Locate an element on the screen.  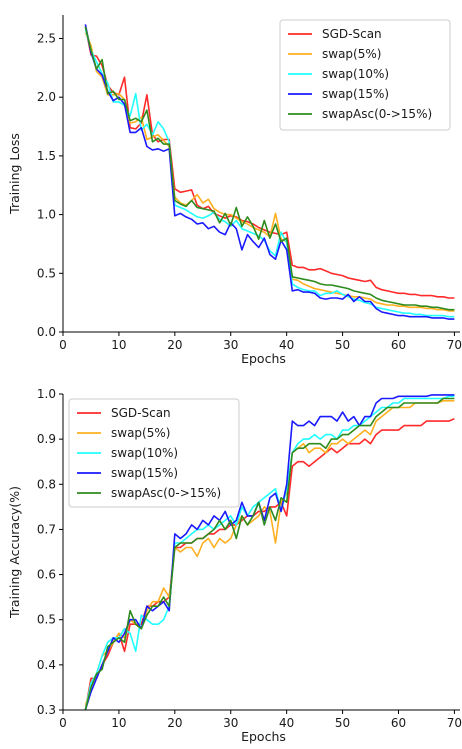
y-tick-label: 0.3 is located at coordinates (46, 710).